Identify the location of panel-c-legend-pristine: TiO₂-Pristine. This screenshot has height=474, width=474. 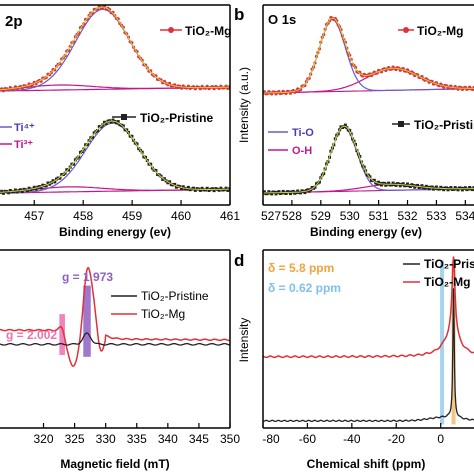
(175, 296).